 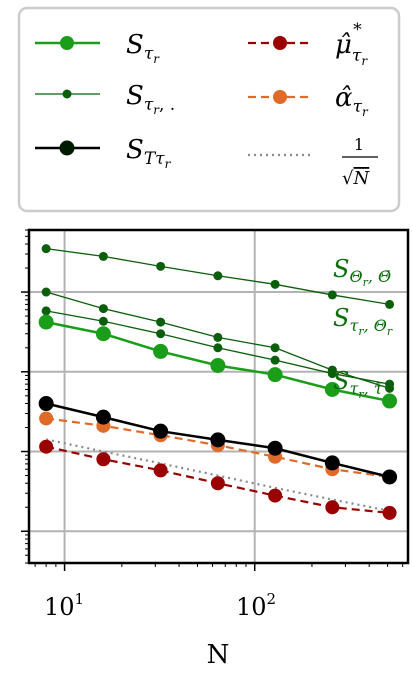 I want to click on legend-entry-inv-sqrt-n: 1 √N, so click(x=313, y=162).